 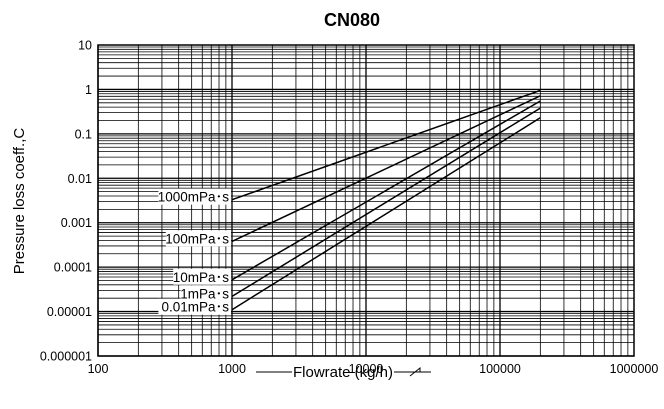 What do you see at coordinates (69, 312) in the screenshot?
I see `y-tick-label: 0.00001` at bounding box center [69, 312].